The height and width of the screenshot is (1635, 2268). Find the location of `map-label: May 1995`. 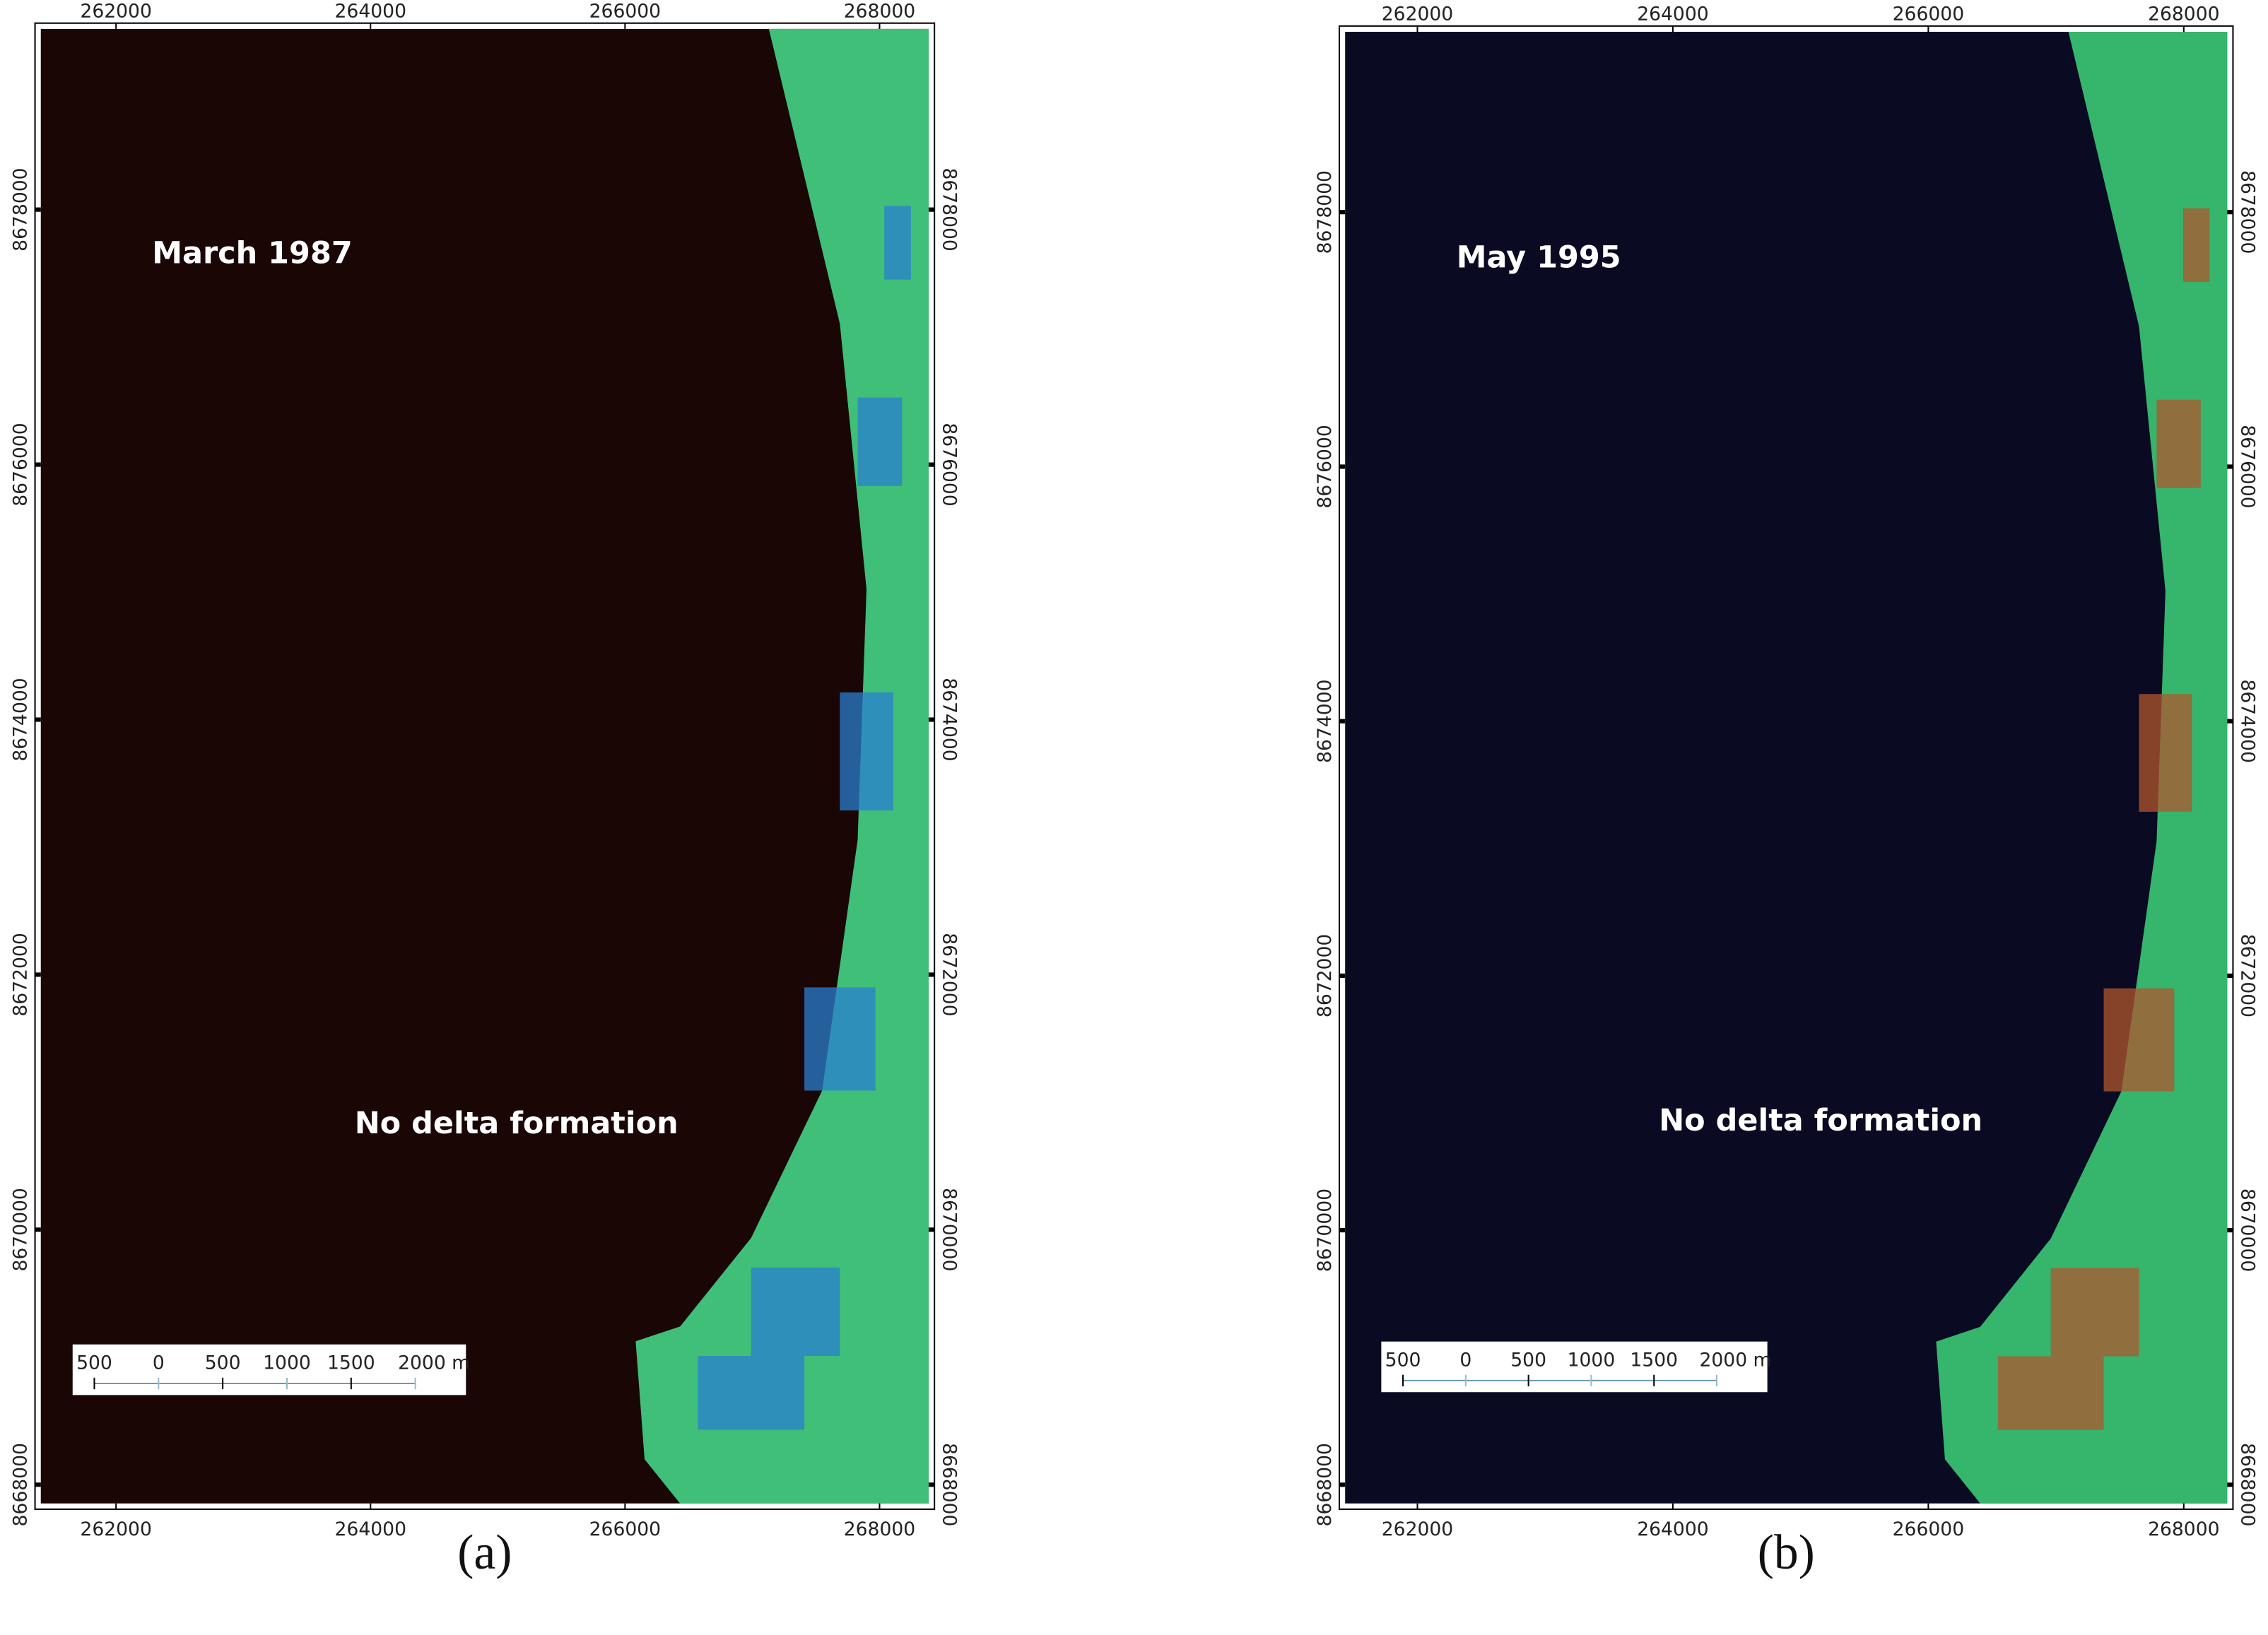

map-label: May 1995 is located at coordinates (1539, 258).